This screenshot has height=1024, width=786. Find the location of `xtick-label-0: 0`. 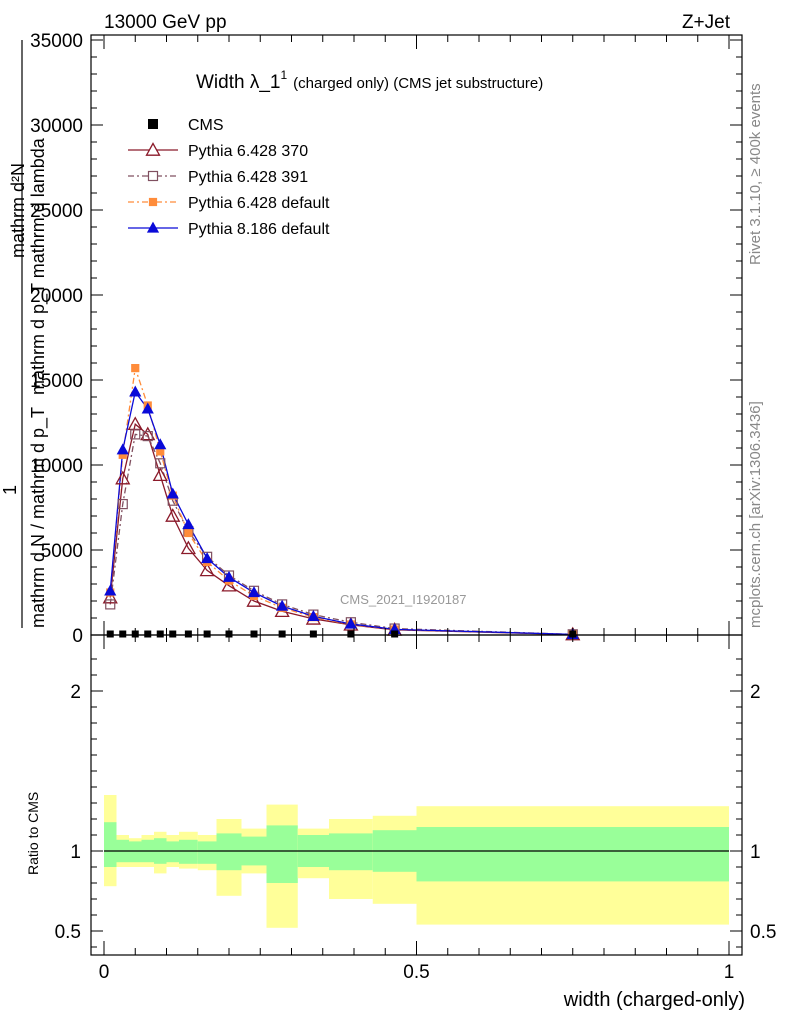

xtick-label-0: 0 is located at coordinates (104, 972).